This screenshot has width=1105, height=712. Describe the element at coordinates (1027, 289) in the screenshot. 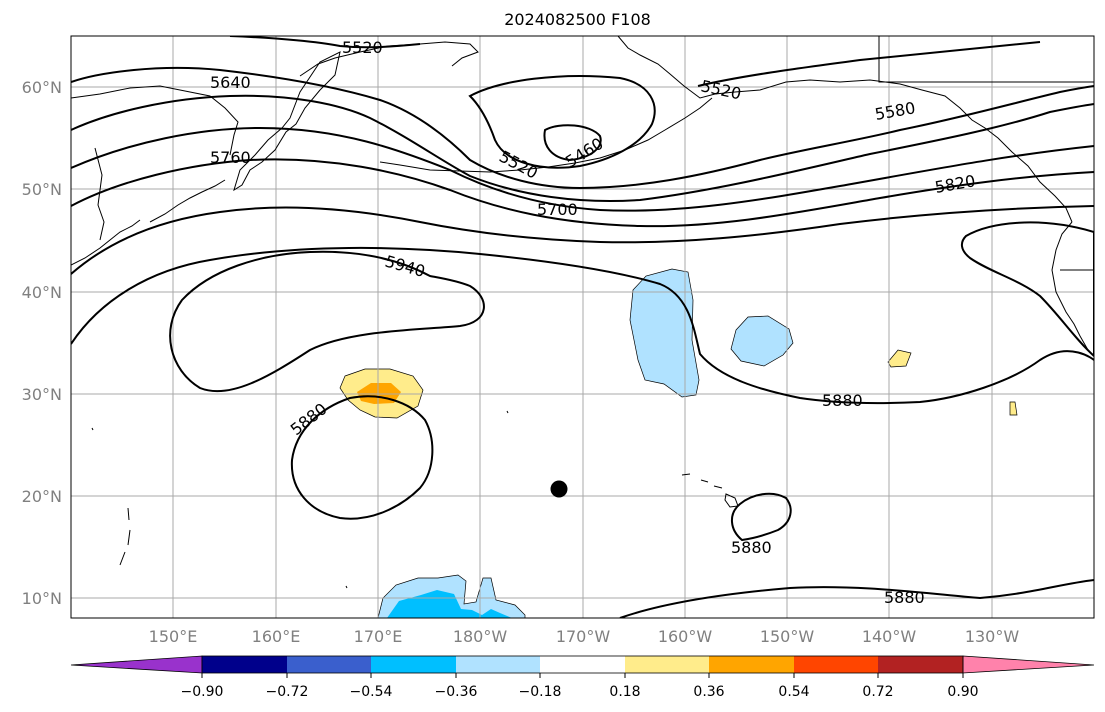

I see `contour-5880-east-loop` at that location.